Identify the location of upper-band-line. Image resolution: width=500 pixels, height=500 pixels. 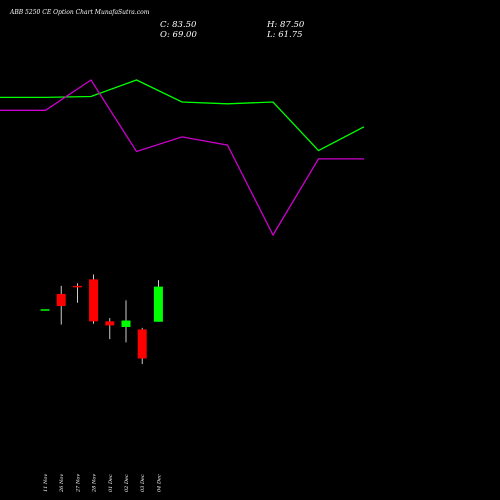
(182, 115).